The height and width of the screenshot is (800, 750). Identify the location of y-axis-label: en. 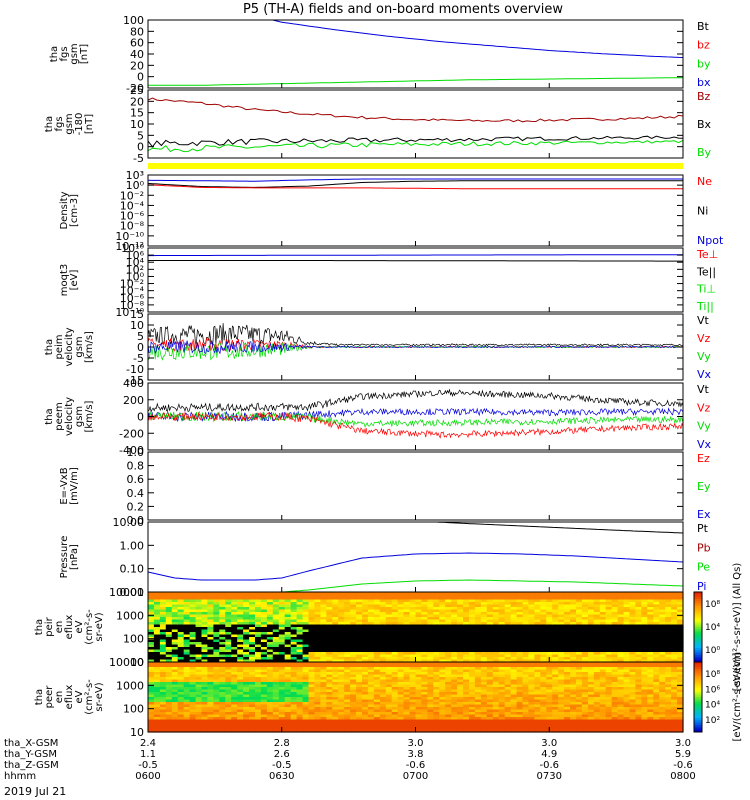
(59, 627).